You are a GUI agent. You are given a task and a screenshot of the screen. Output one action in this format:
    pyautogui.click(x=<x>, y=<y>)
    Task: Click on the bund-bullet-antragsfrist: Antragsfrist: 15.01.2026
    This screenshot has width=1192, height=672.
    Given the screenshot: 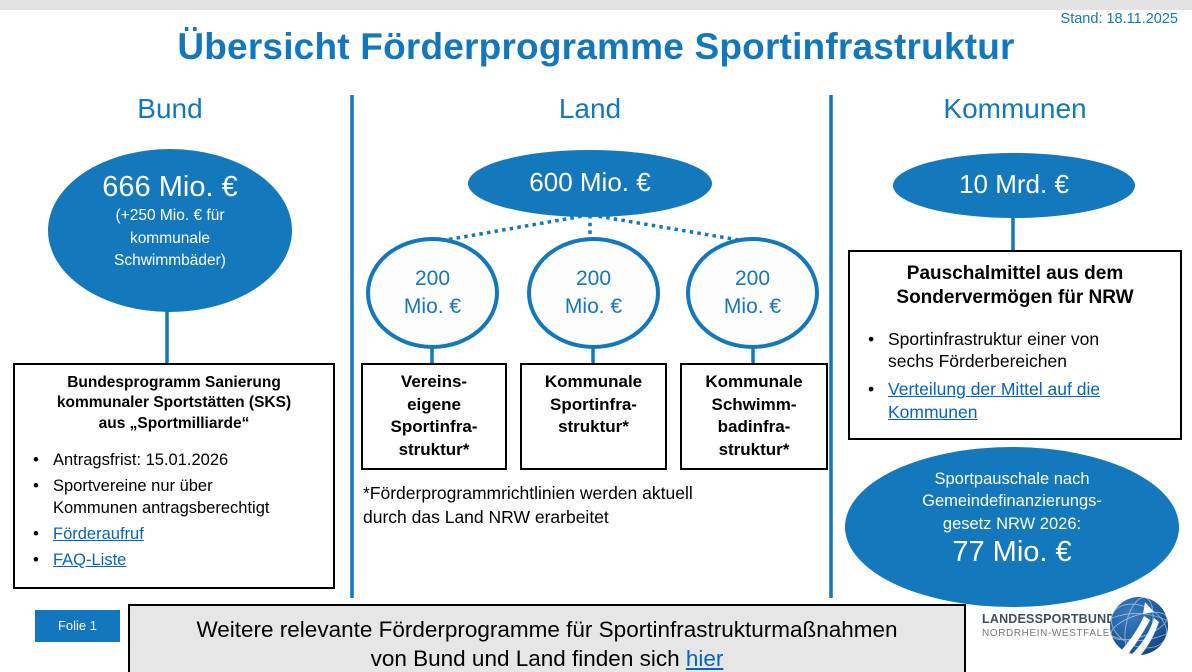 What is the action you would take?
    pyautogui.click(x=174, y=460)
    